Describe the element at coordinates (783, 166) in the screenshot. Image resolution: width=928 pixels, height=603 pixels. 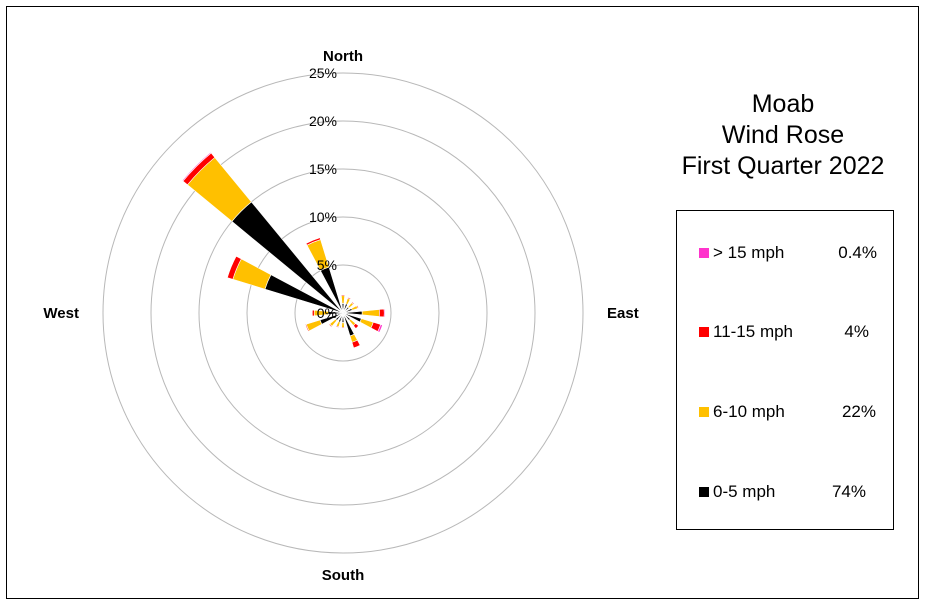
I see `chart-title-line-3: First Quarter 2022` at that location.